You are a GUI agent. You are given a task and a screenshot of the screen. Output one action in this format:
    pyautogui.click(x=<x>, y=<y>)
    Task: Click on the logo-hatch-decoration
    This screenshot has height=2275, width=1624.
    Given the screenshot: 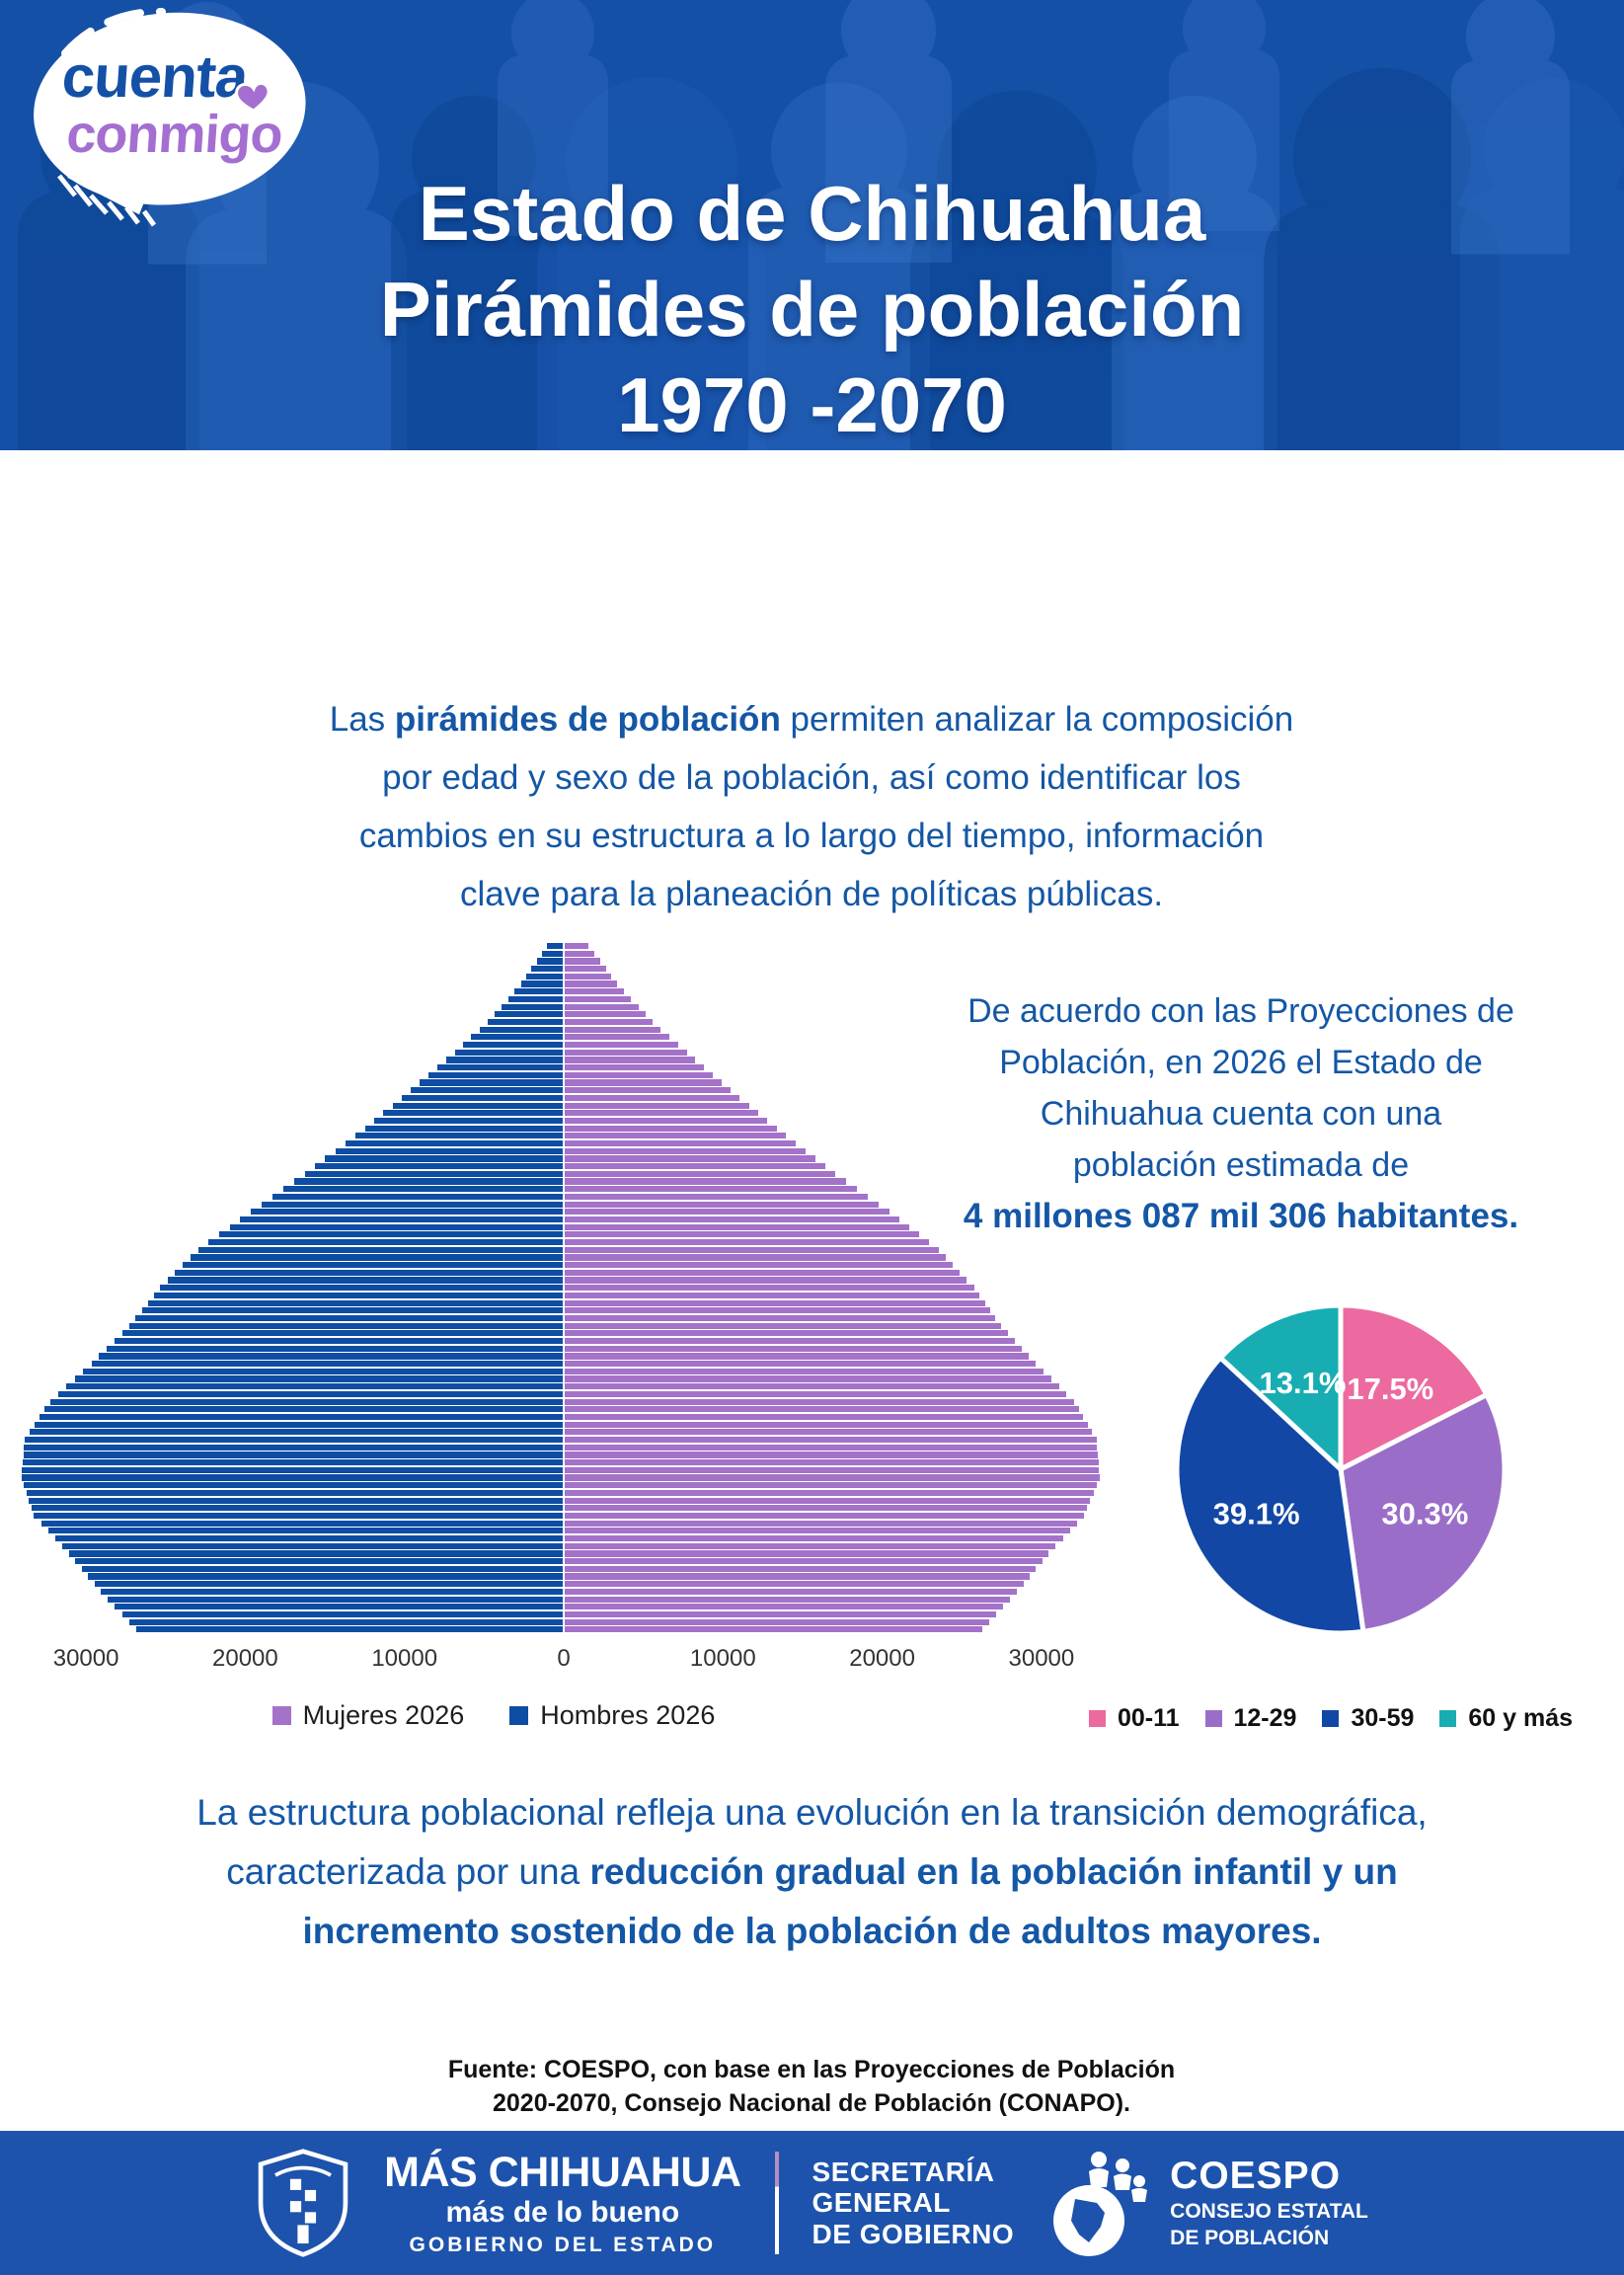 What is the action you would take?
    pyautogui.click(x=107, y=200)
    